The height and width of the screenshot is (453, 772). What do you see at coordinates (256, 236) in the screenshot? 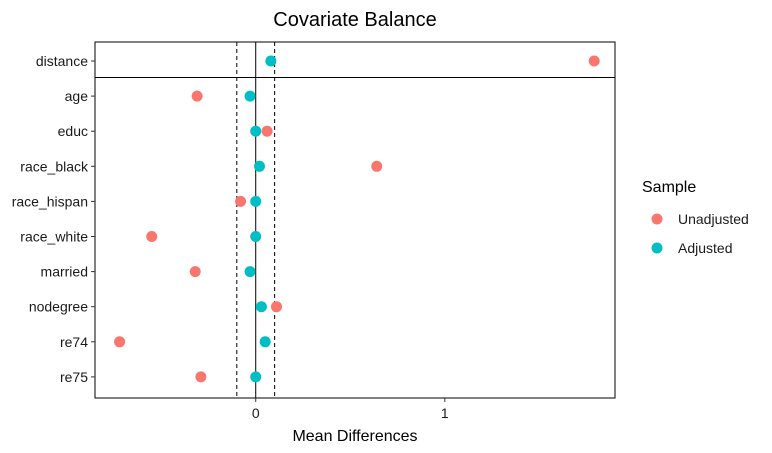
I see `point-adjusted-race_white` at bounding box center [256, 236].